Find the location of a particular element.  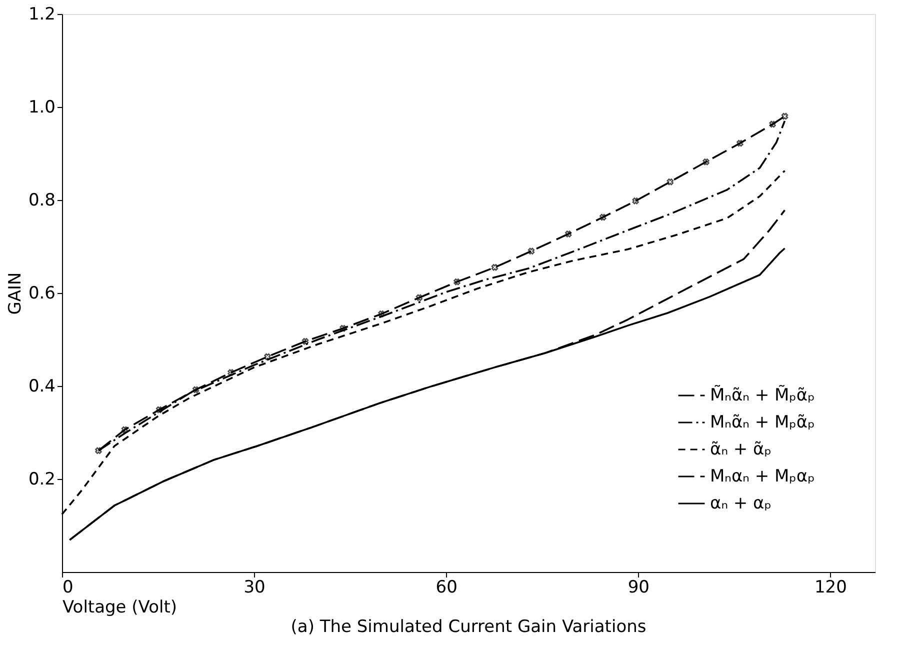

x-axis-title: Voltage (Volt) is located at coordinates (120, 608).